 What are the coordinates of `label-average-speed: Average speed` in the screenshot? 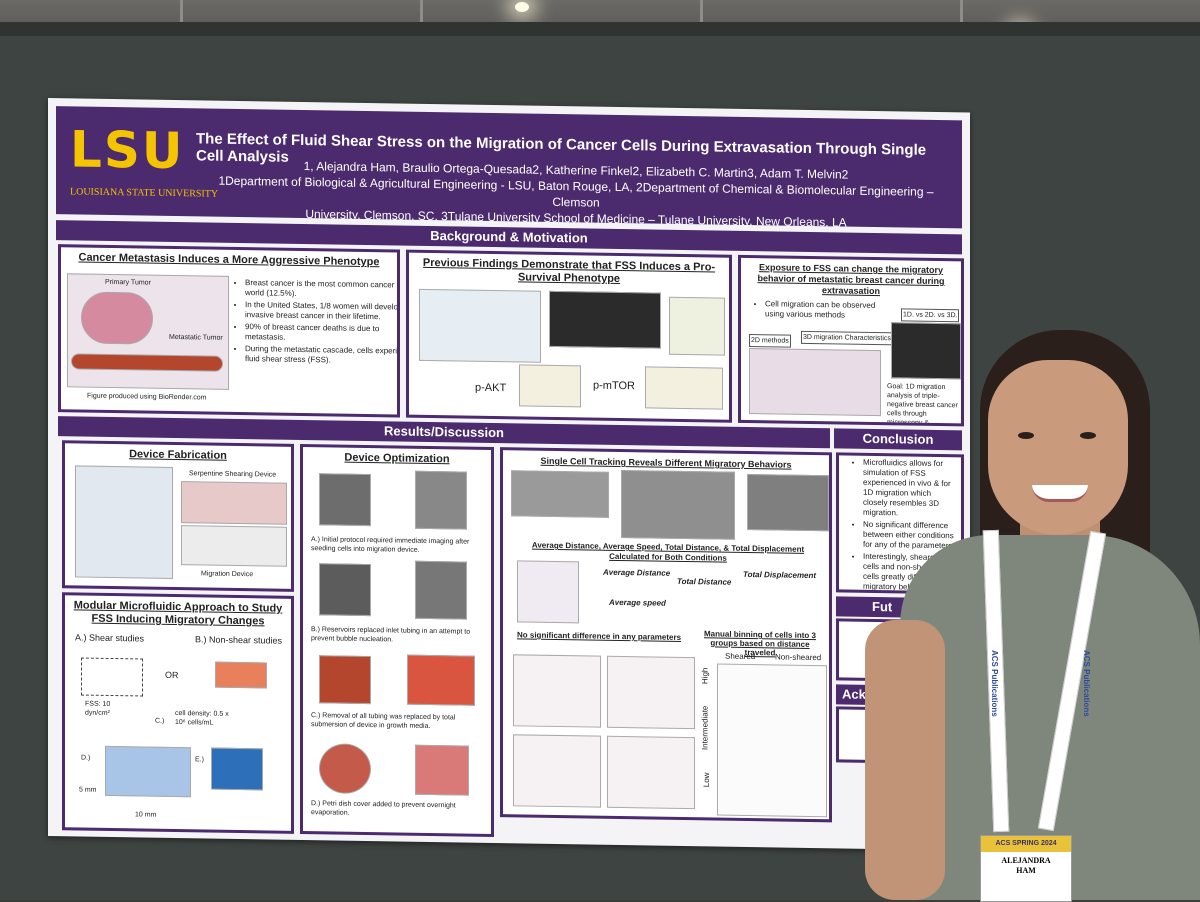 It's located at (637, 602).